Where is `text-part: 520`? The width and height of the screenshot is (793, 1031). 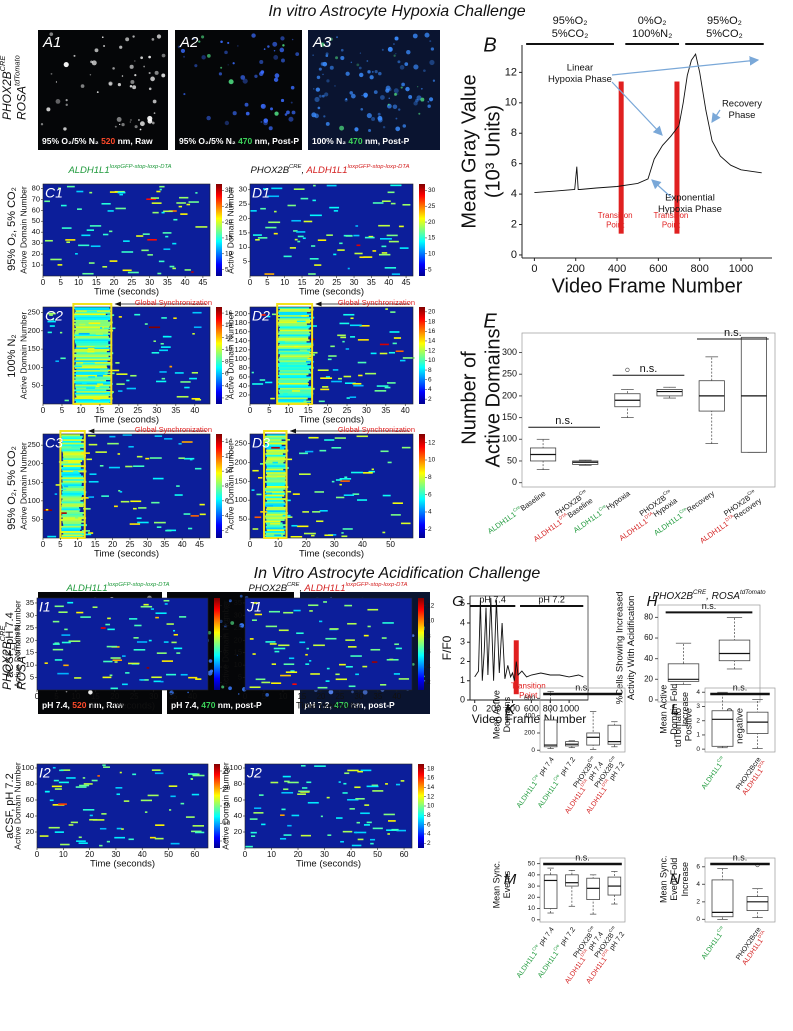 text-part: 520 is located at coordinates (79, 705).